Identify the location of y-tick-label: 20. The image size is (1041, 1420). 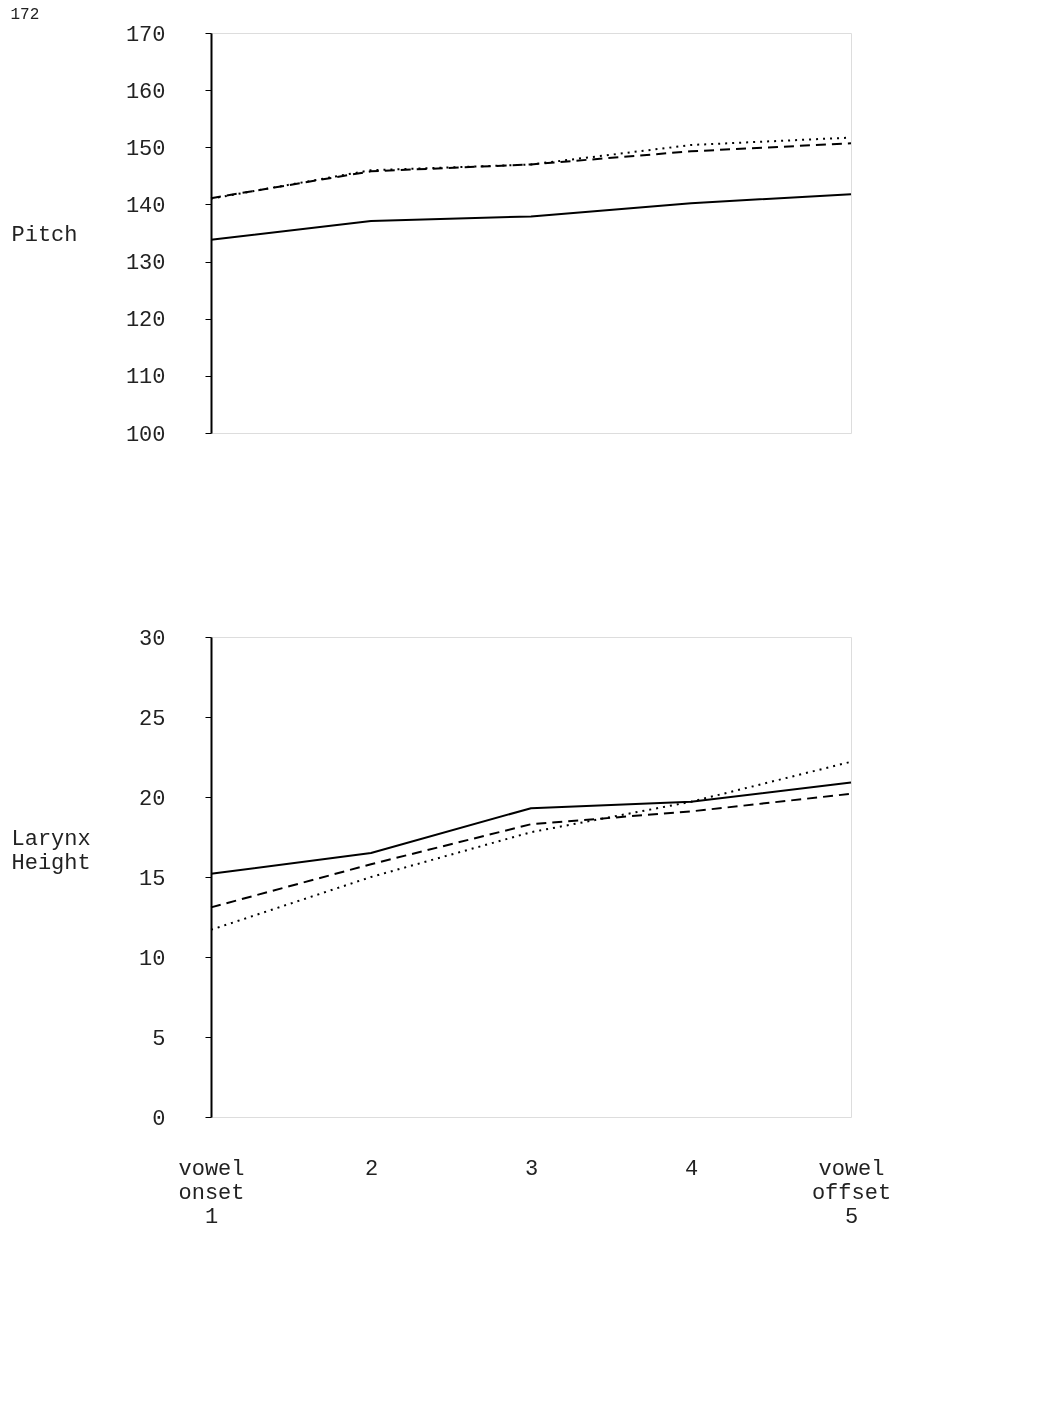
(152, 799).